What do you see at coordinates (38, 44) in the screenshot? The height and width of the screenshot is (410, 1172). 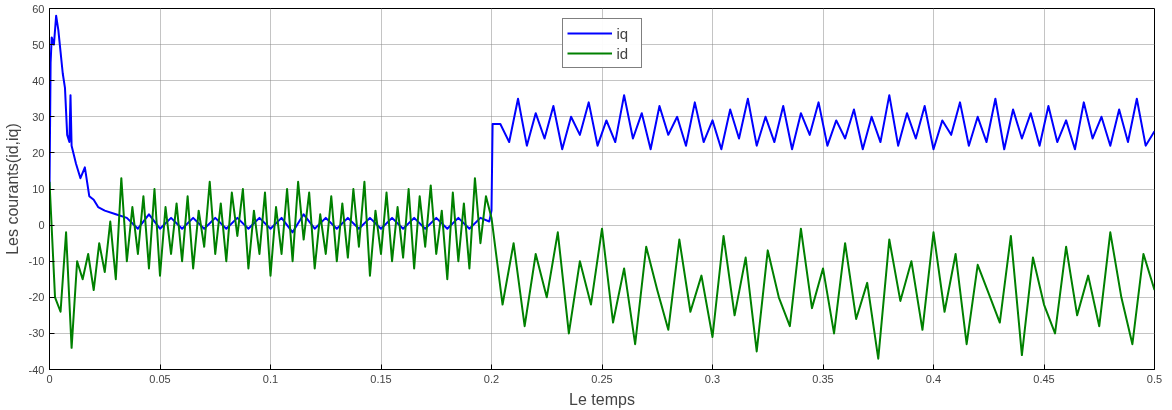 I see `y-tick-label: 50` at bounding box center [38, 44].